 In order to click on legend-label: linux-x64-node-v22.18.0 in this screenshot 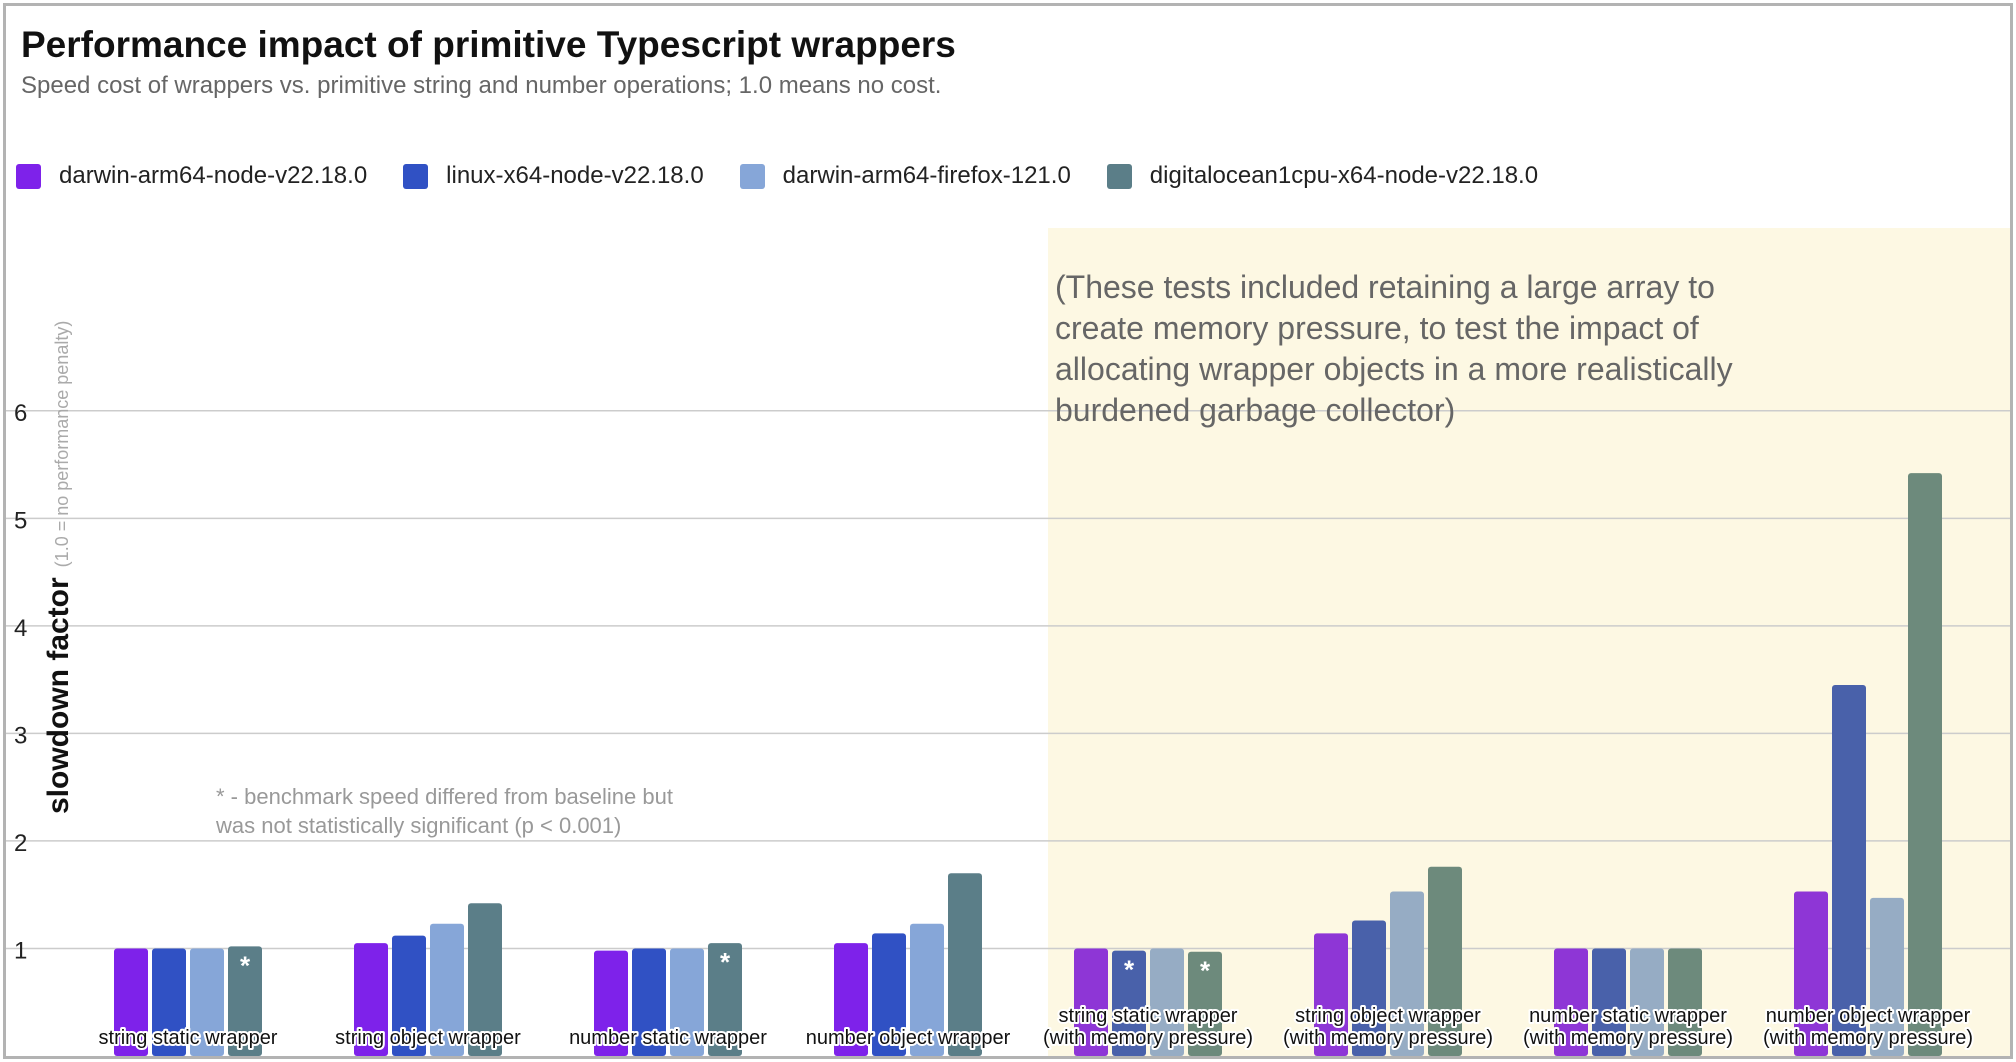, I will do `click(575, 175)`.